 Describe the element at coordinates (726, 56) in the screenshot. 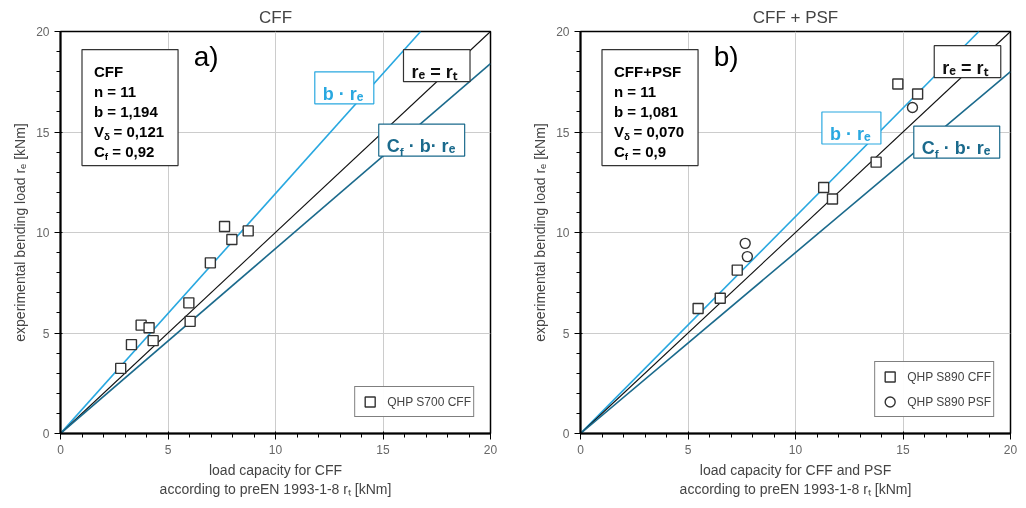

I see `annotation: b)` at that location.